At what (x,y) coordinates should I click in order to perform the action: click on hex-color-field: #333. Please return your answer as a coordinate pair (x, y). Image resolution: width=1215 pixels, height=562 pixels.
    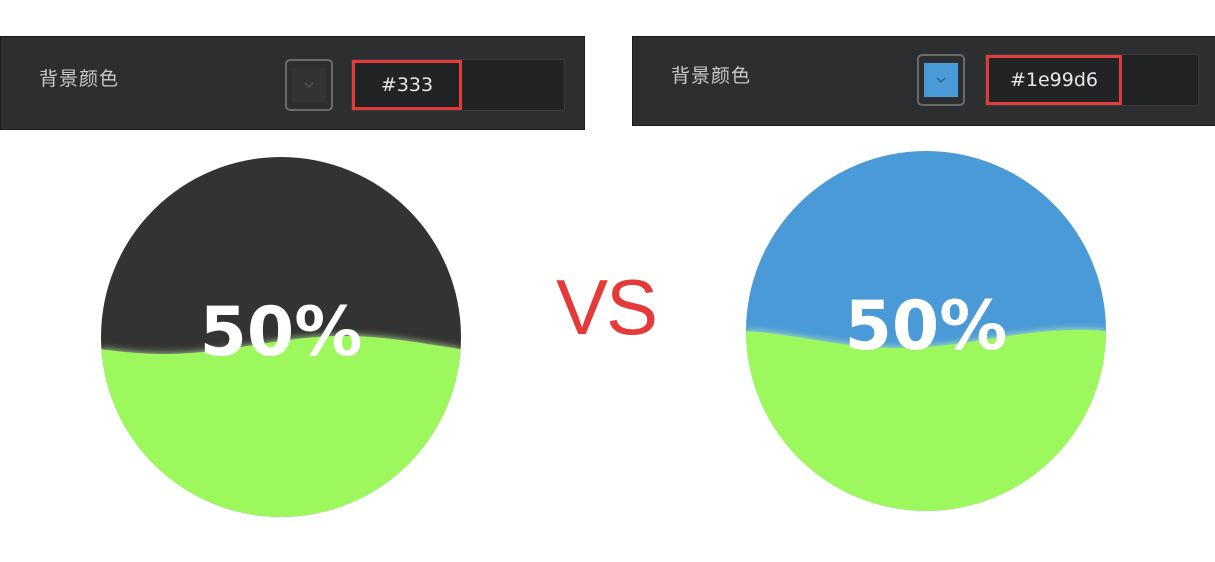
    Looking at the image, I should click on (458, 85).